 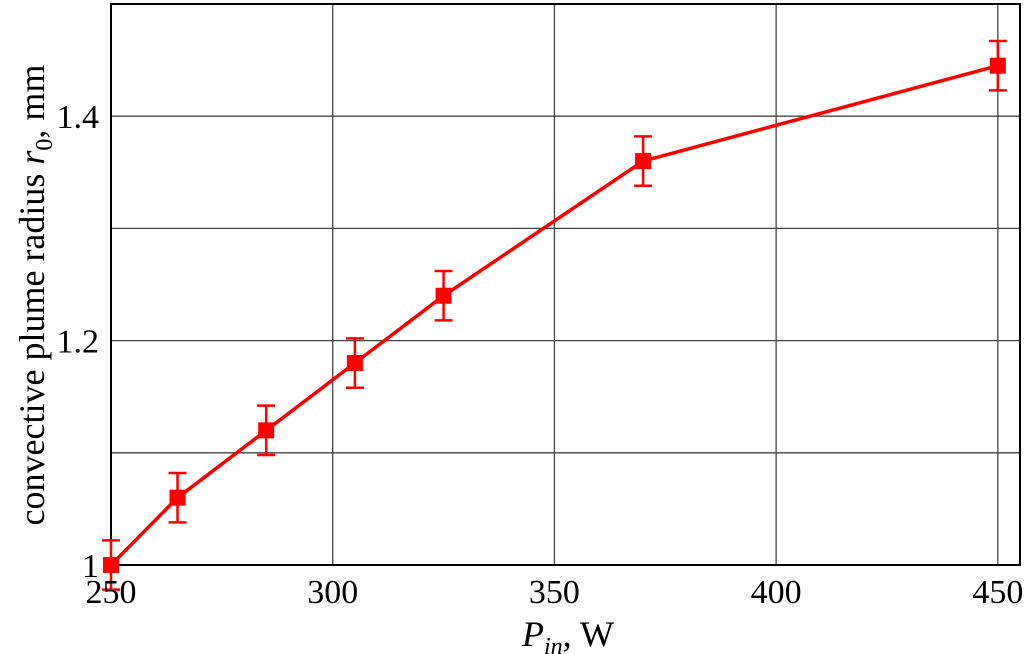 I want to click on y-tick-label: 1.4, so click(x=78, y=117).